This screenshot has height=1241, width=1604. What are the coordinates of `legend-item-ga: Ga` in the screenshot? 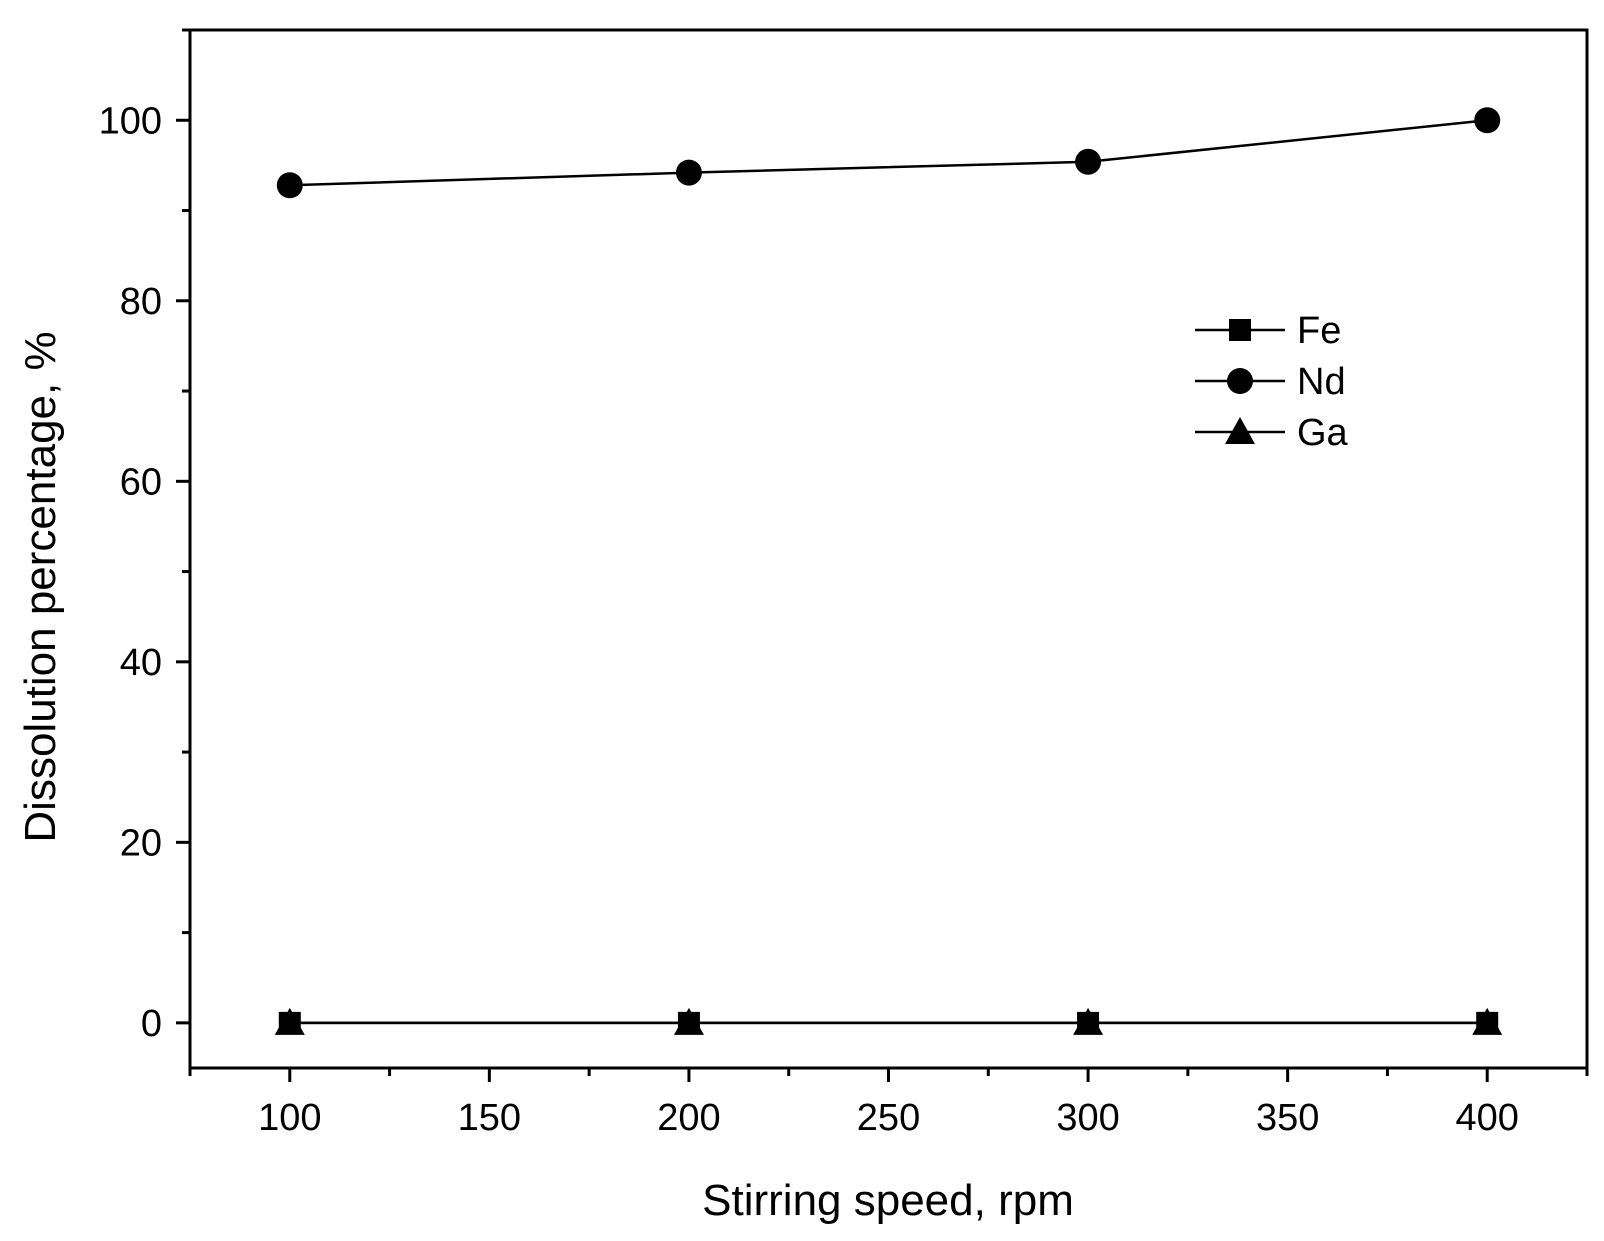 It's located at (1272, 433).